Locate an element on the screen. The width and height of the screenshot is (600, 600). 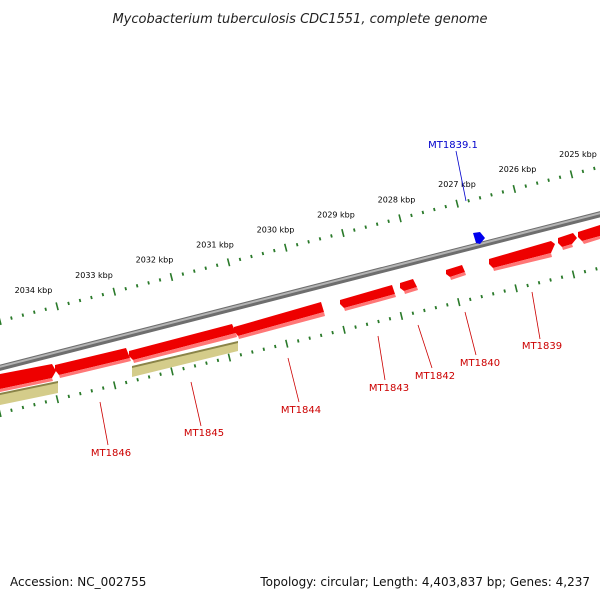
accession-text: Accession: NC_002755 is located at coordinates (78, 582).